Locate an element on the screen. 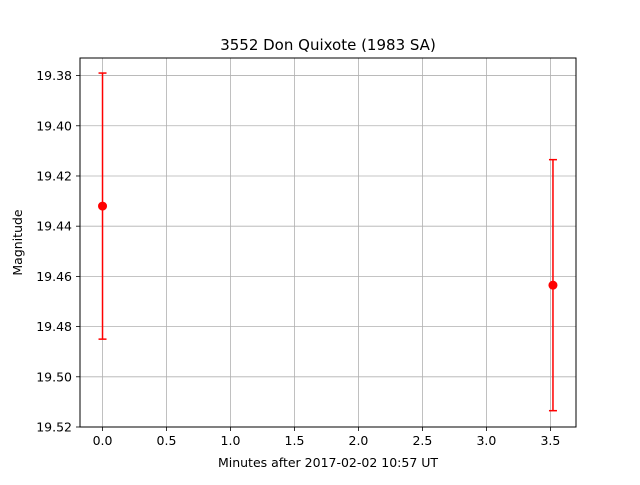 This screenshot has width=640, height=485. x-tick-label: 0.0 is located at coordinates (103, 440).